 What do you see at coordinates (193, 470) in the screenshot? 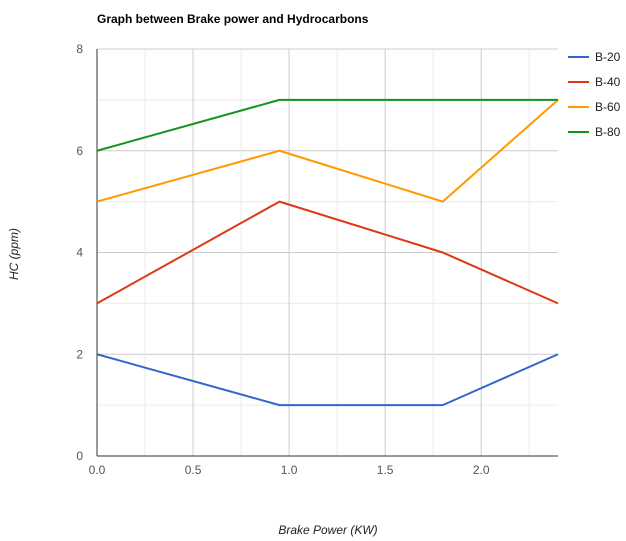
I see `x-tick-label: 0.5` at bounding box center [193, 470].